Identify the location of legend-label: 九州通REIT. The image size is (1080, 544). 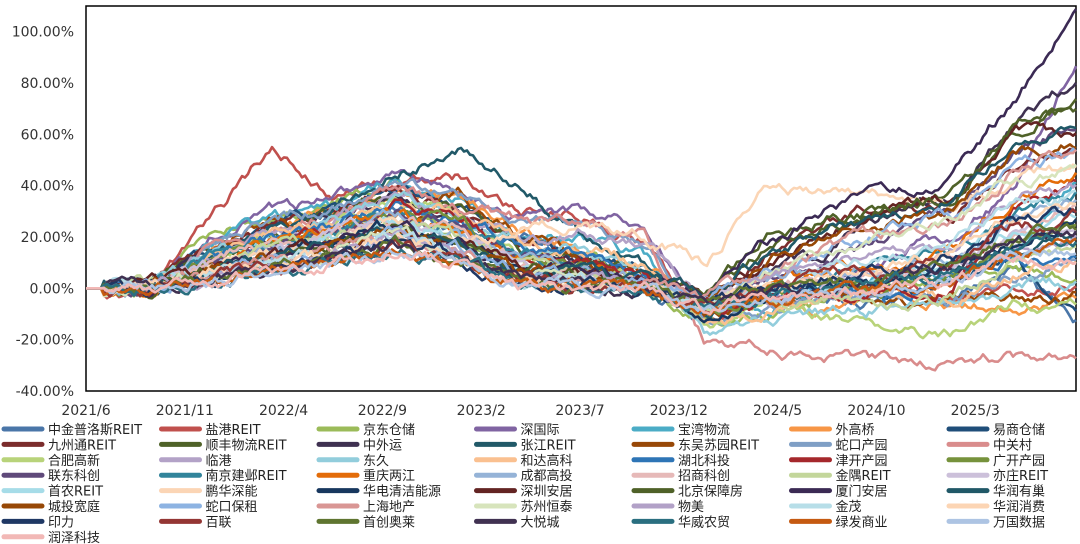
(82, 445).